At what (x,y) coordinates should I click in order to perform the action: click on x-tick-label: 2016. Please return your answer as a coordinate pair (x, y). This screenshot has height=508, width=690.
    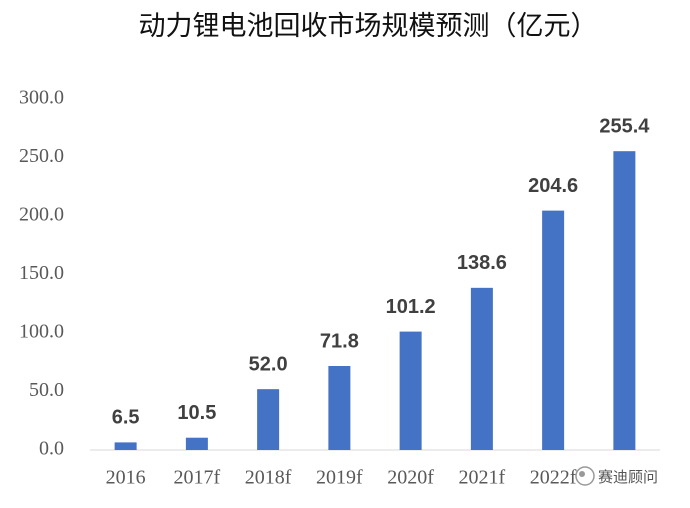
    Looking at the image, I should click on (126, 478).